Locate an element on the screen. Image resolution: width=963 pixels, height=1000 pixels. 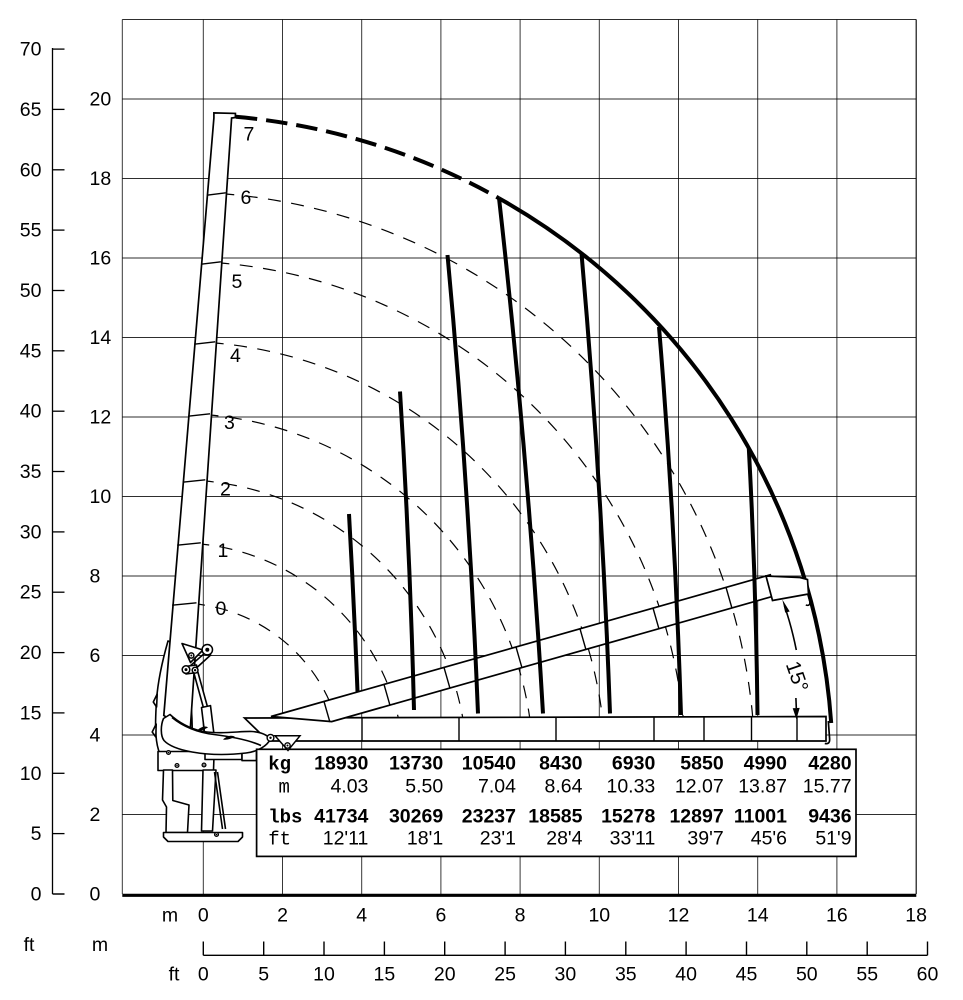
svg-text: 18585 is located at coordinates (555, 817).